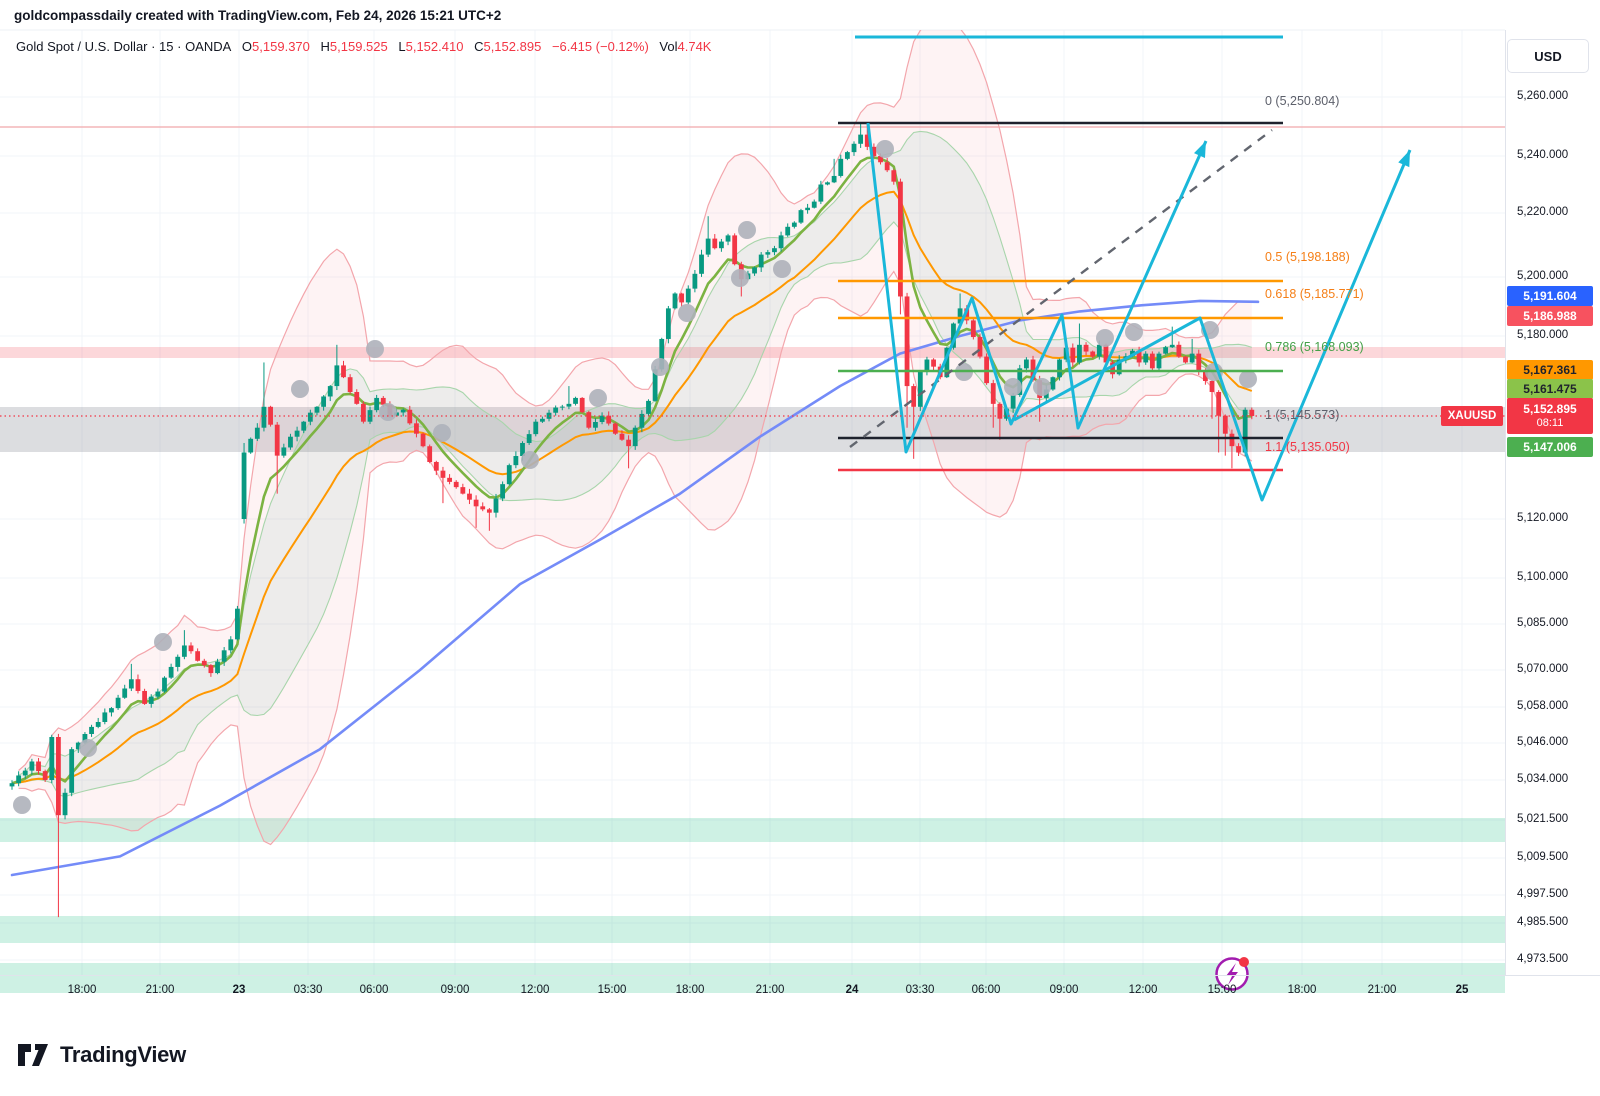  Describe the element at coordinates (1543, 96) in the screenshot. I see `price-tick: 5,260.000` at that location.